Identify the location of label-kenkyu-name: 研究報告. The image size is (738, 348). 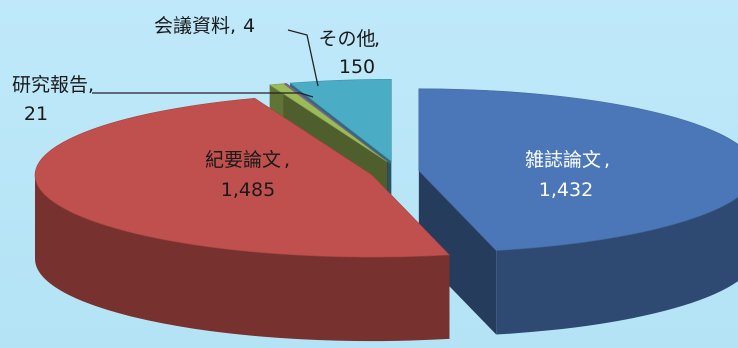
(50, 85).